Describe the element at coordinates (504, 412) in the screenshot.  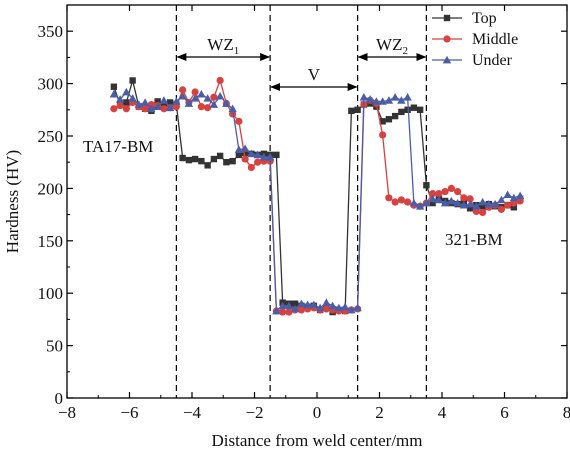
I see `x-tick-label: 6` at that location.